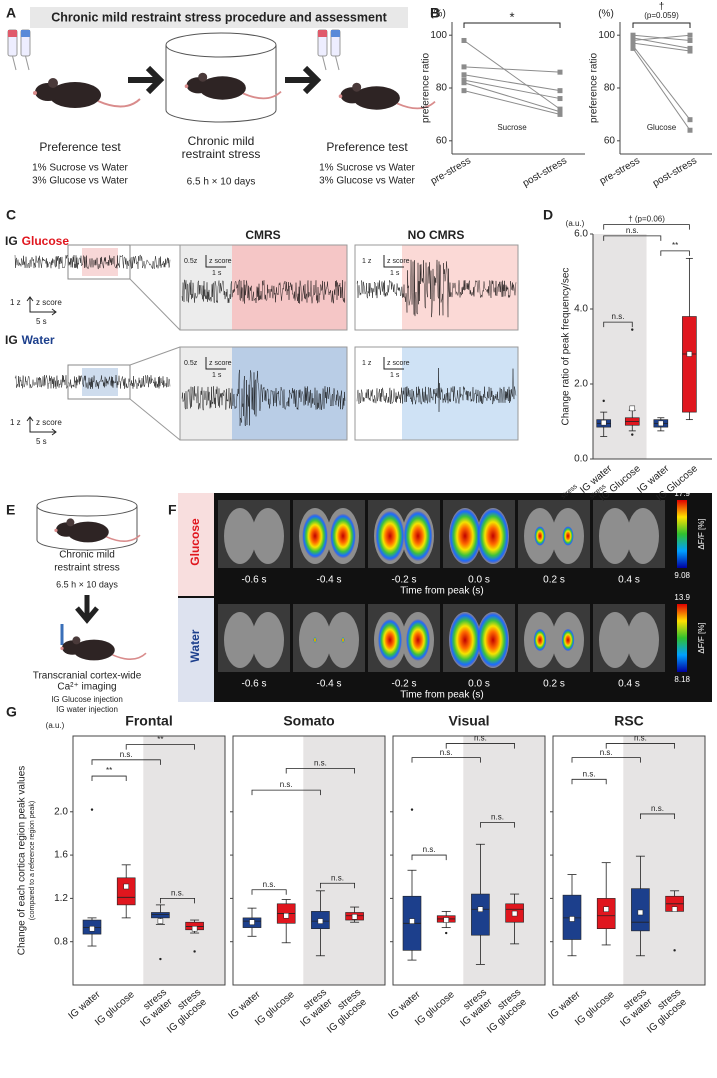 The width and height of the screenshot is (717, 1078). I want to click on colorbar-min: 8.18, so click(682, 679).